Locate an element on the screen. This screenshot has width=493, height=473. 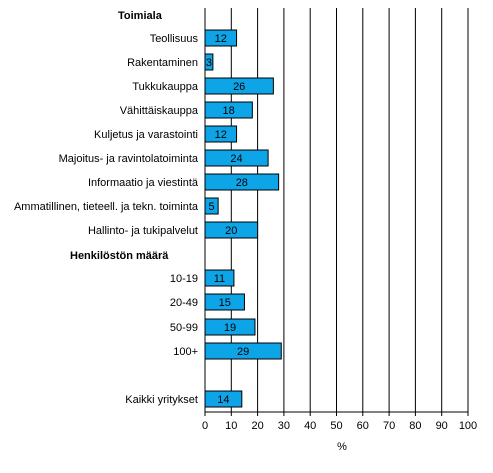
bar-value-label: 20 is located at coordinates (231, 231).